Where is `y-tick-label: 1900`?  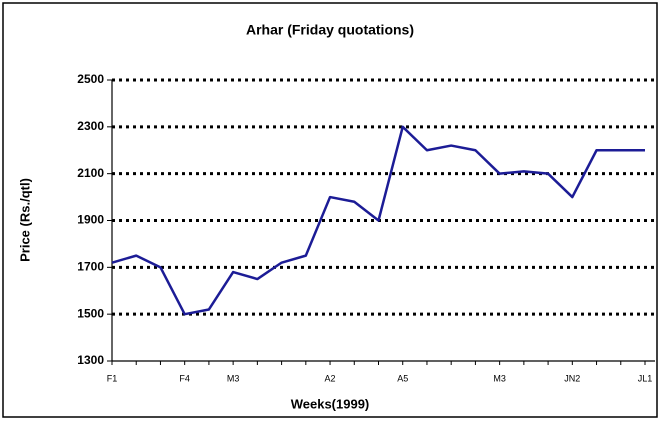 y-tick-label: 1900 is located at coordinates (90, 220).